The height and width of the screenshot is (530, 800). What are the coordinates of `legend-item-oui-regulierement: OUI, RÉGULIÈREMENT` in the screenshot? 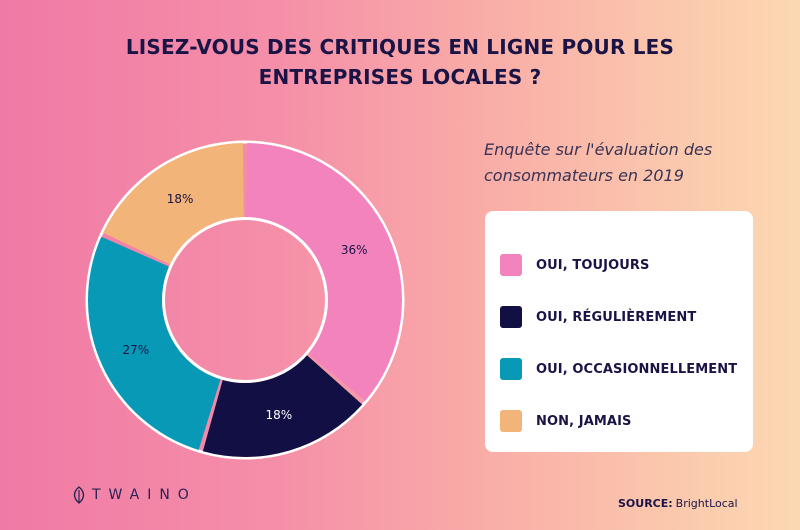 It's located at (626, 317).